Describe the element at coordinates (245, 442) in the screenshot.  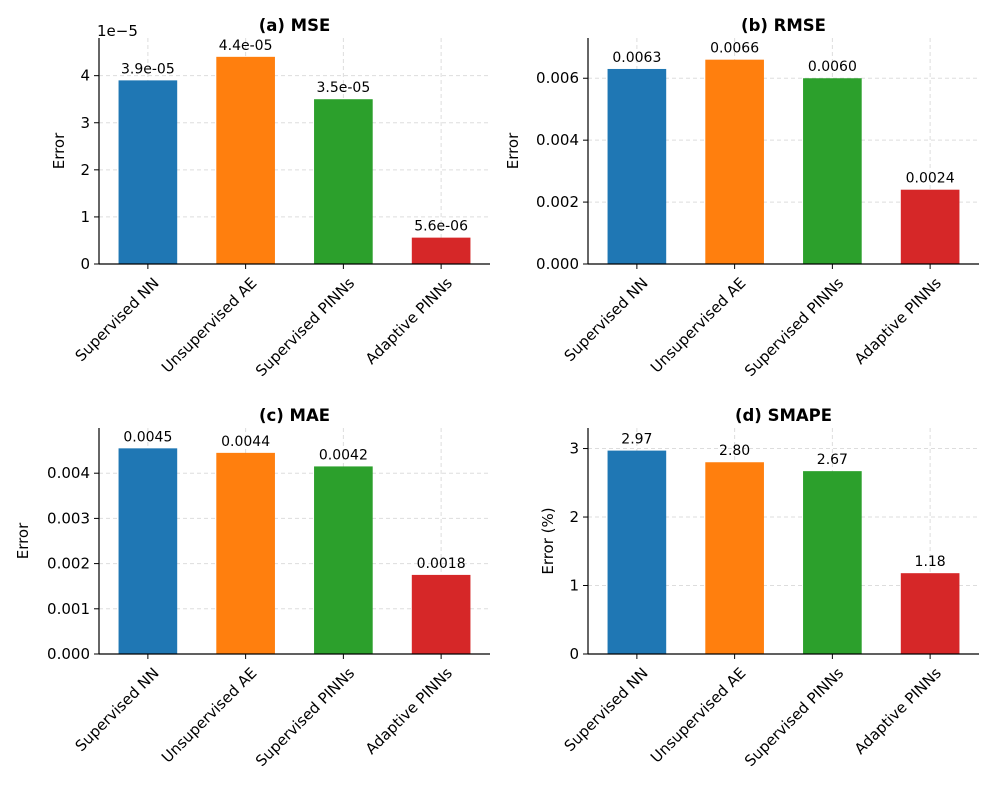
I see `bar-value-label: 0.0044` at that location.